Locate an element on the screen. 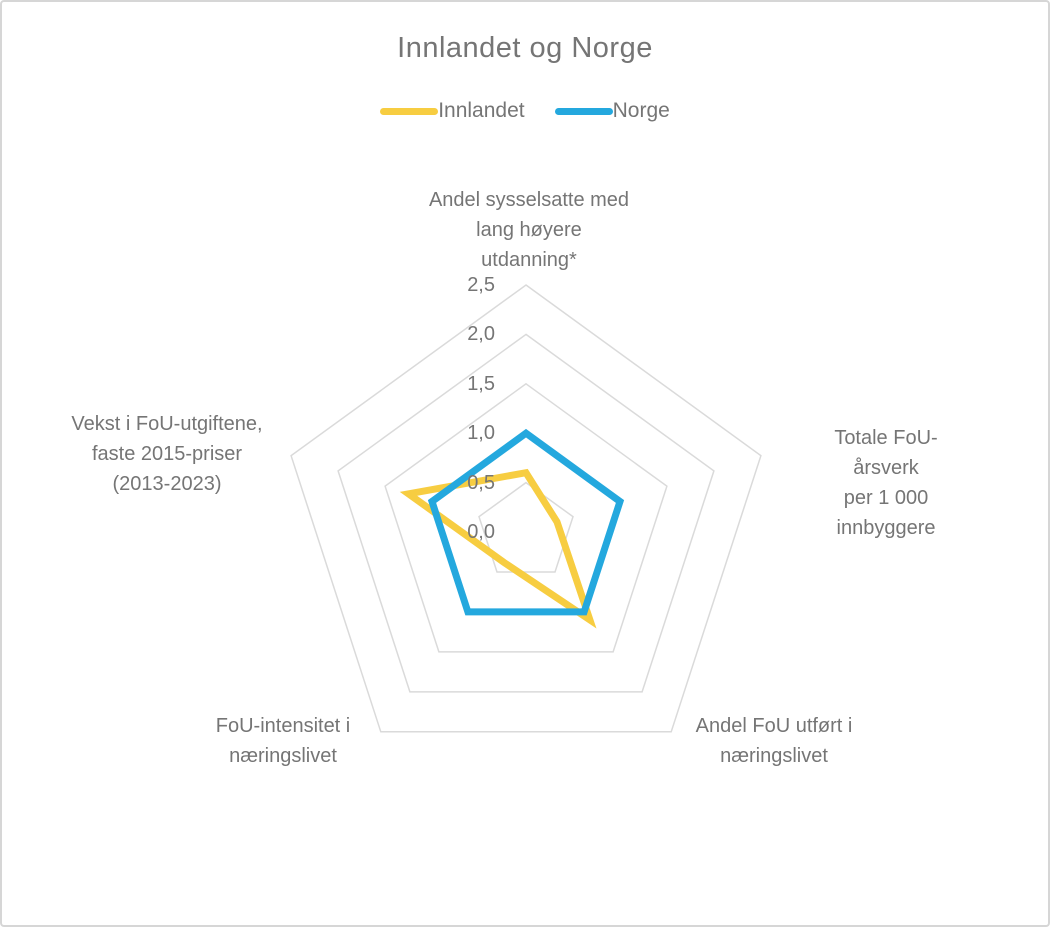 This screenshot has width=1050, height=927. legend: Innlandet Norge is located at coordinates (525, 111).